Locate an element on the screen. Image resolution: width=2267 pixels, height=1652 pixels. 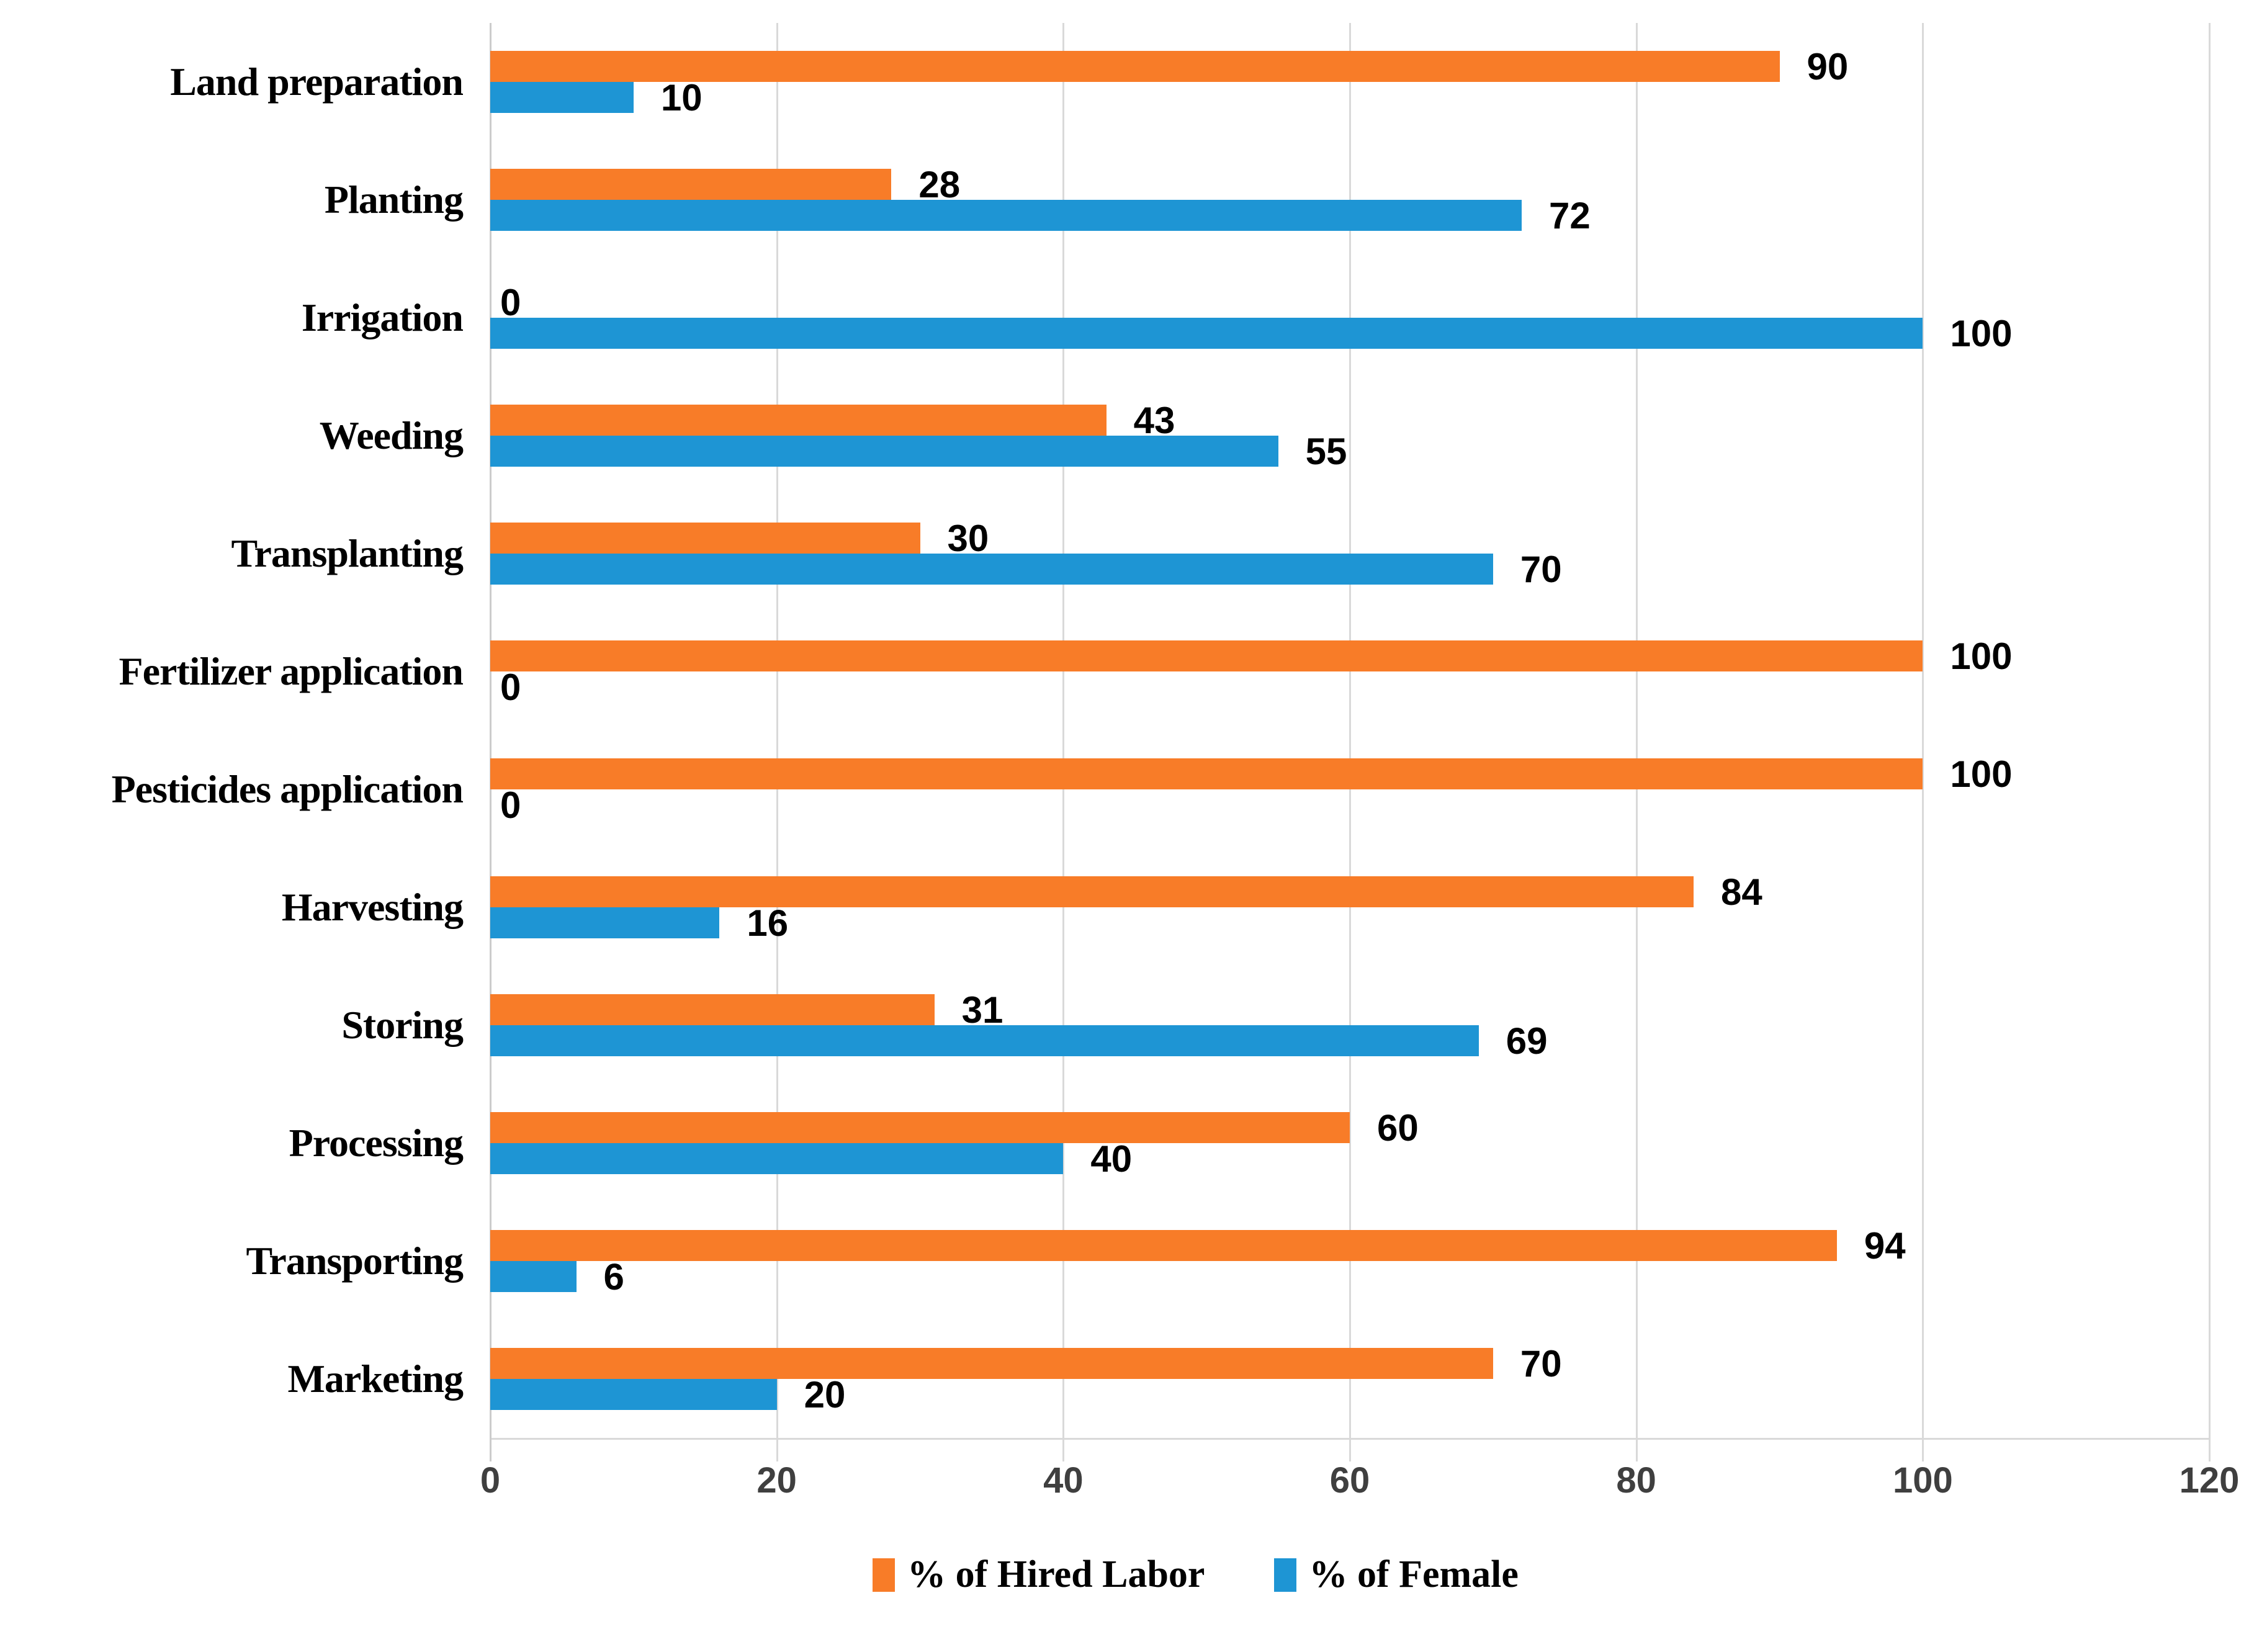
category-label: Transporting is located at coordinates (355, 1261).